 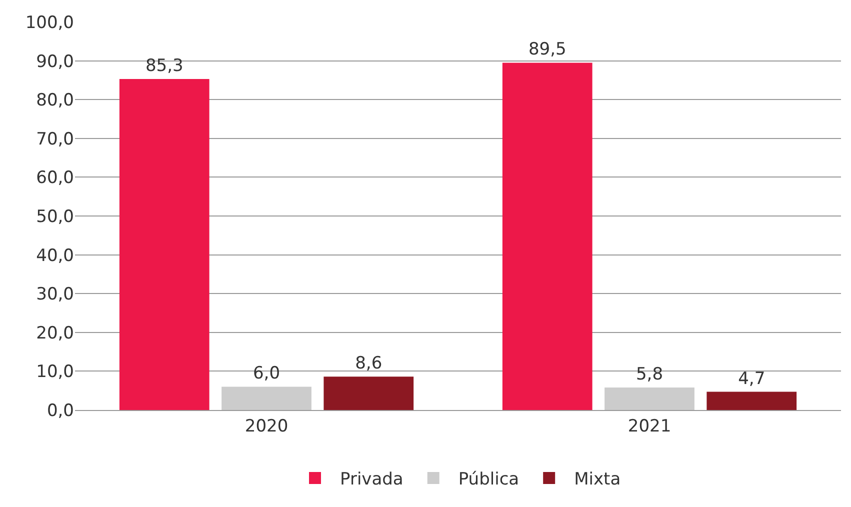 What do you see at coordinates (49, 22) in the screenshot?
I see `y-tick-label: 100,0` at bounding box center [49, 22].